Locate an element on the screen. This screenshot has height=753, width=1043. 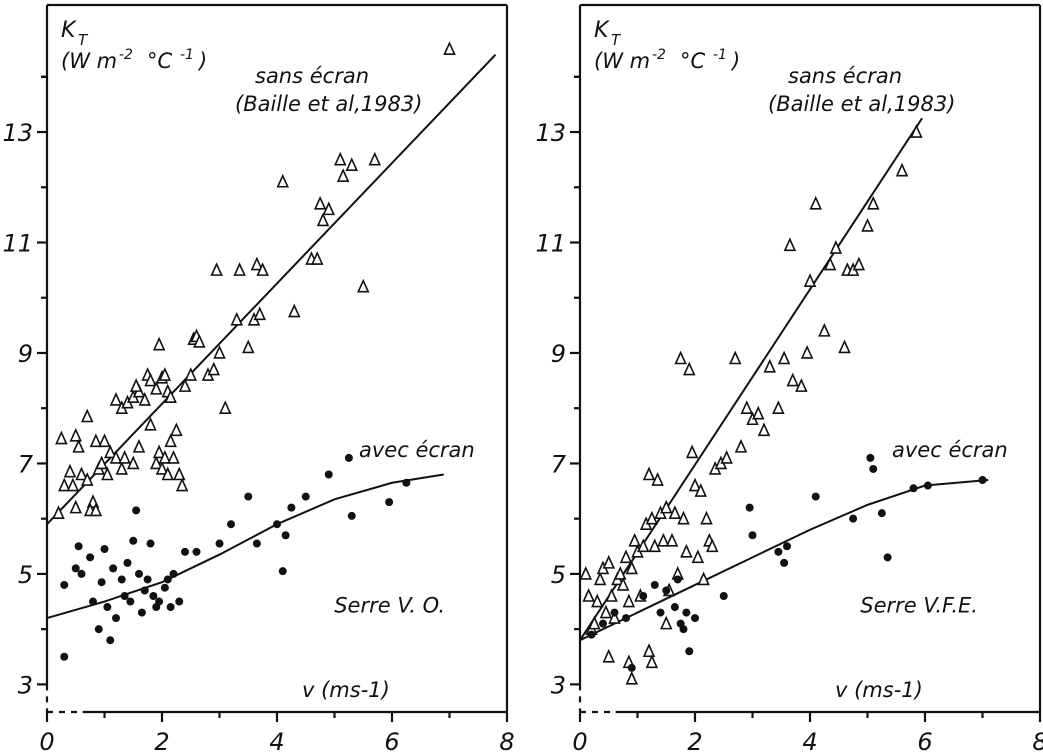
y-tick-label: 9 is located at coordinates (25, 354).